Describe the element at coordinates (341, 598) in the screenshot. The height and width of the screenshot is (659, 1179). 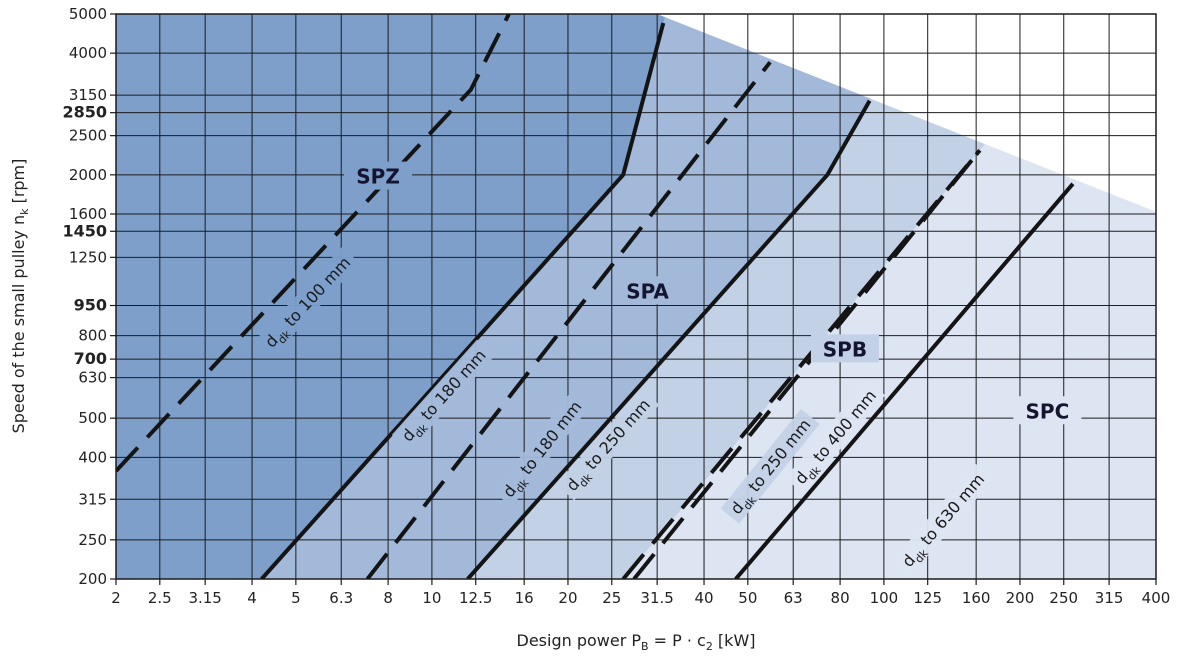
I see `x-tick-label: 6.3` at that location.